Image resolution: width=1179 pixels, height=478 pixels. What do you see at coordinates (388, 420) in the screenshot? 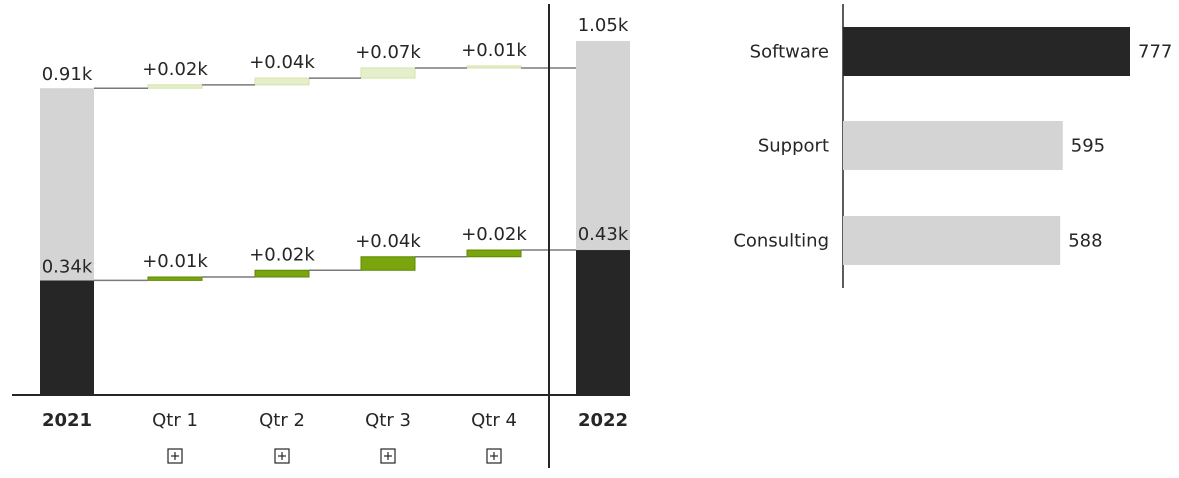
I see `category-label-qtr-3: Qtr 3` at bounding box center [388, 420].